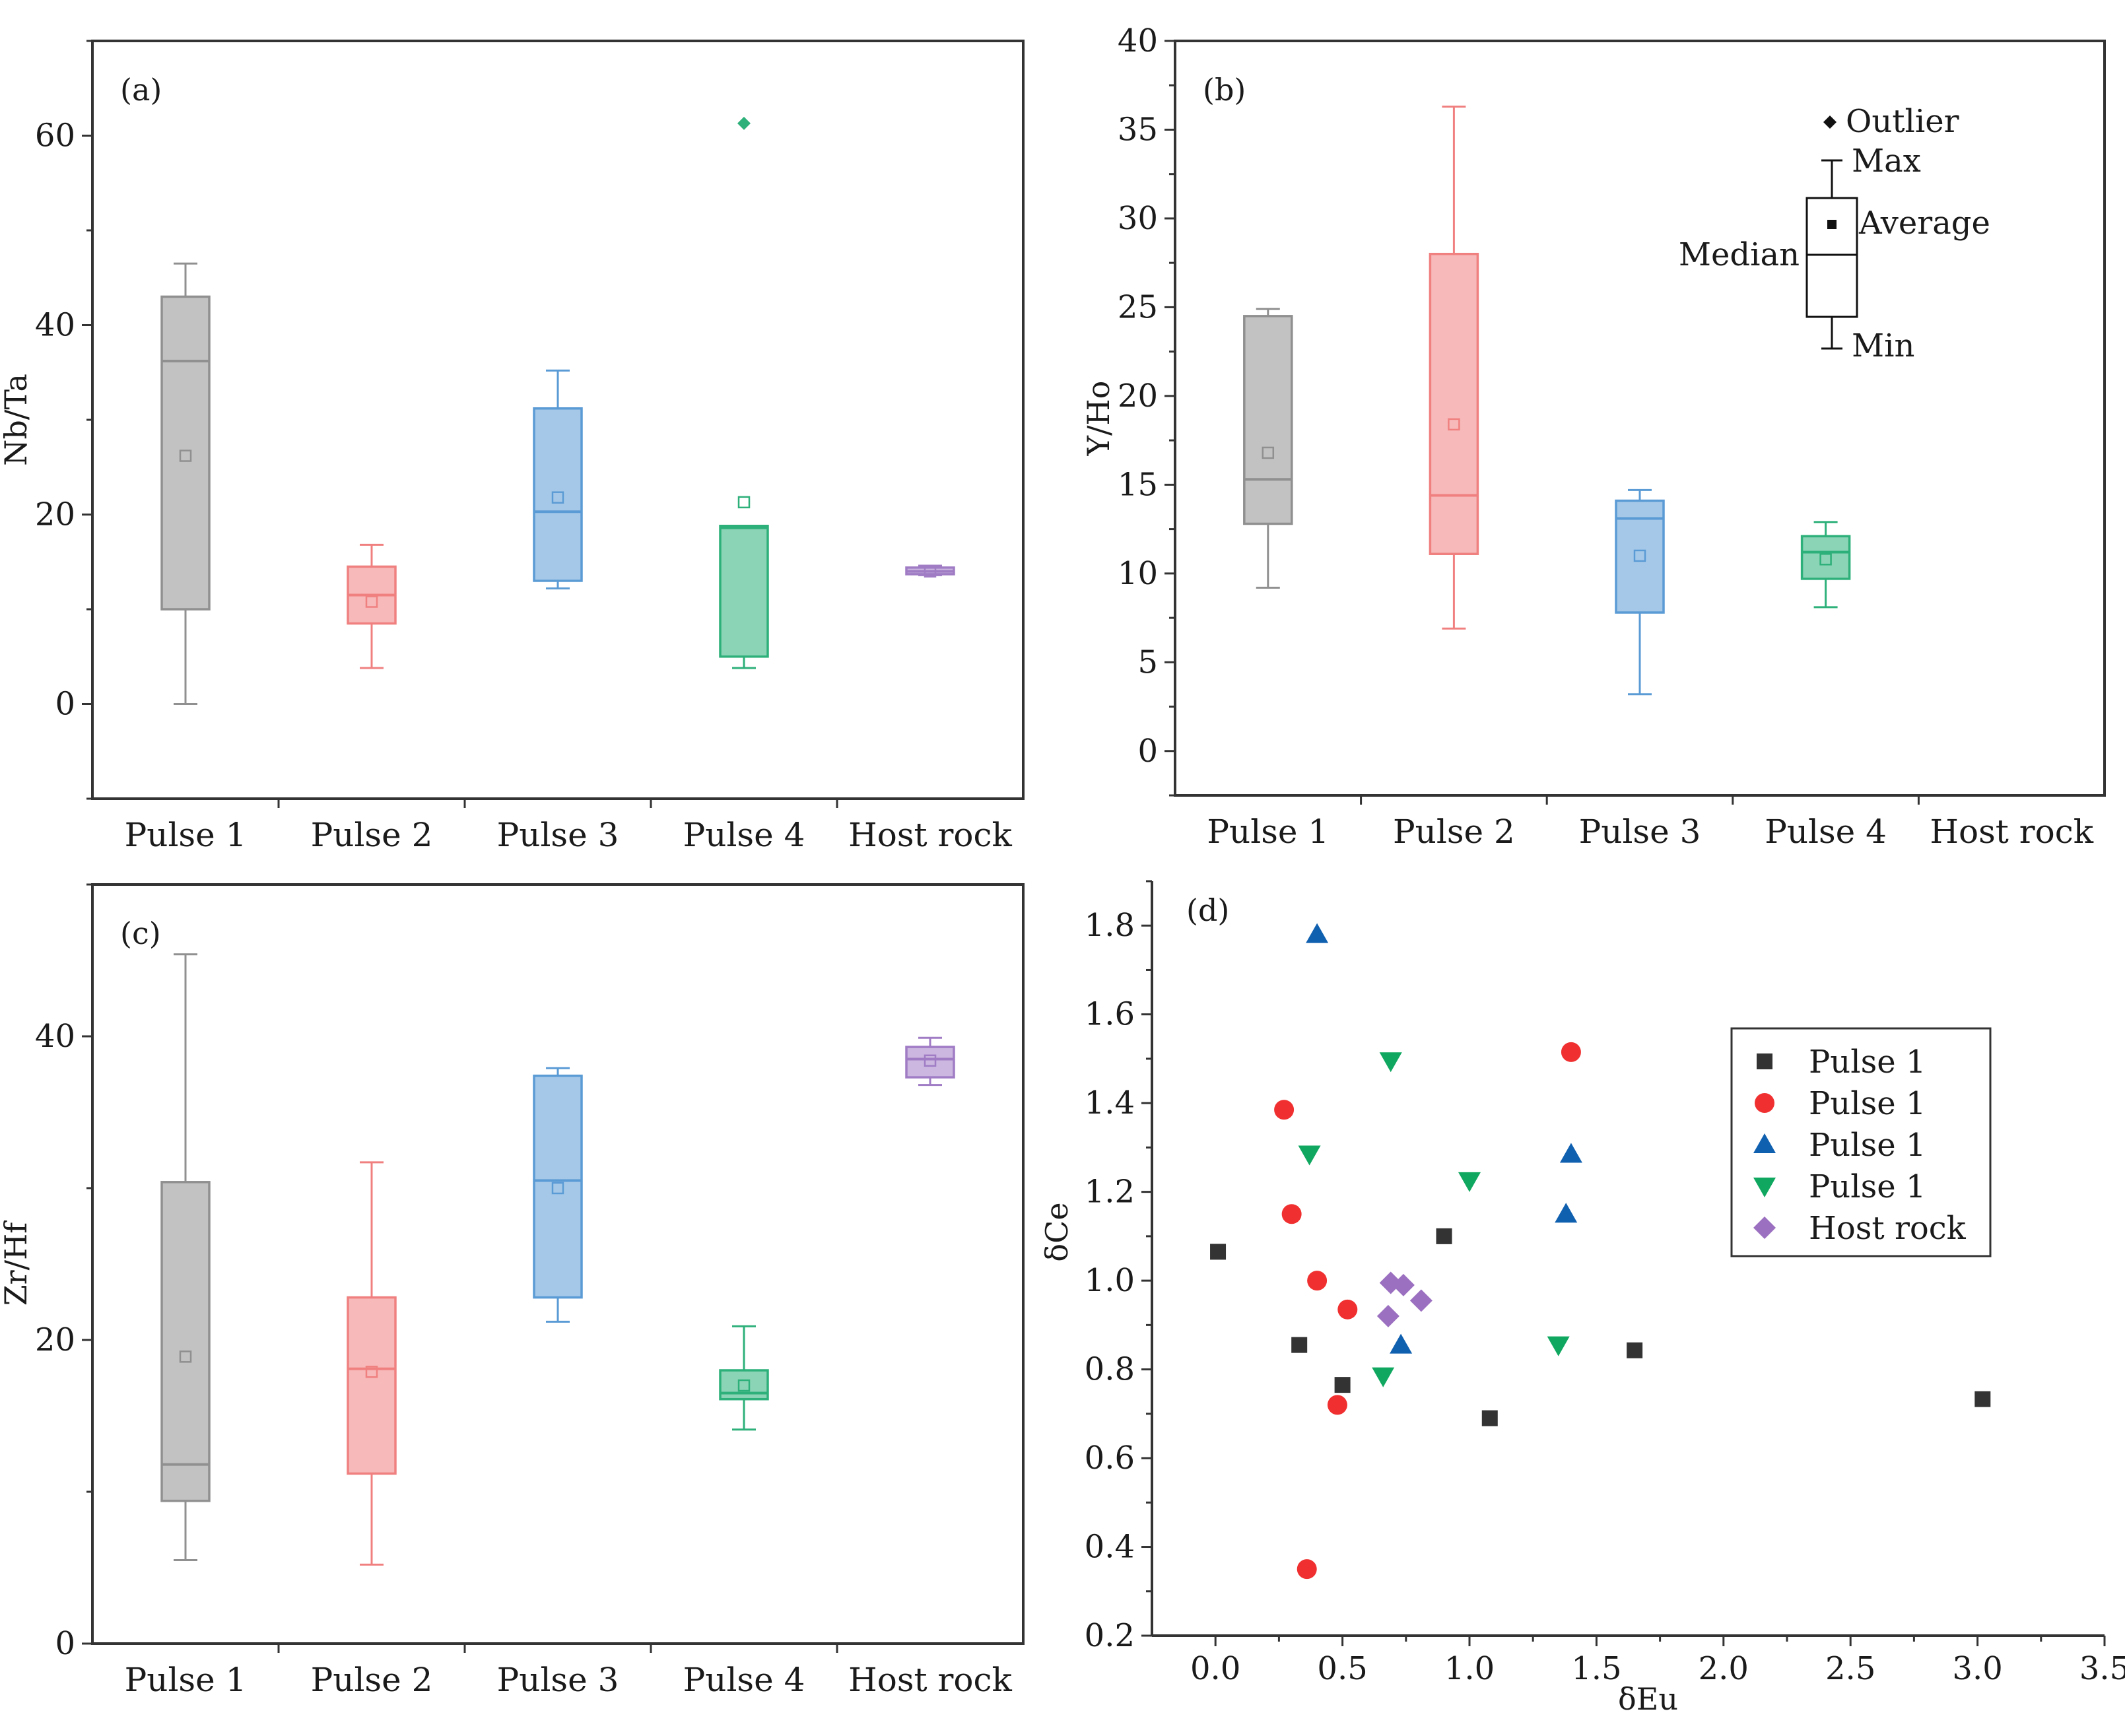 This screenshot has width=2125, height=1736. I want to click on y-tick-label: 1.6, so click(1110, 1014).